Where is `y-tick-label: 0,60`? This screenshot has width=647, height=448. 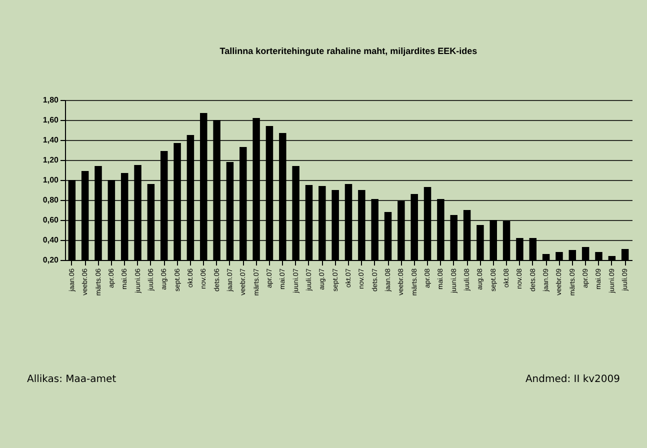
y-tick-label: 0,60 is located at coordinates (51, 220).